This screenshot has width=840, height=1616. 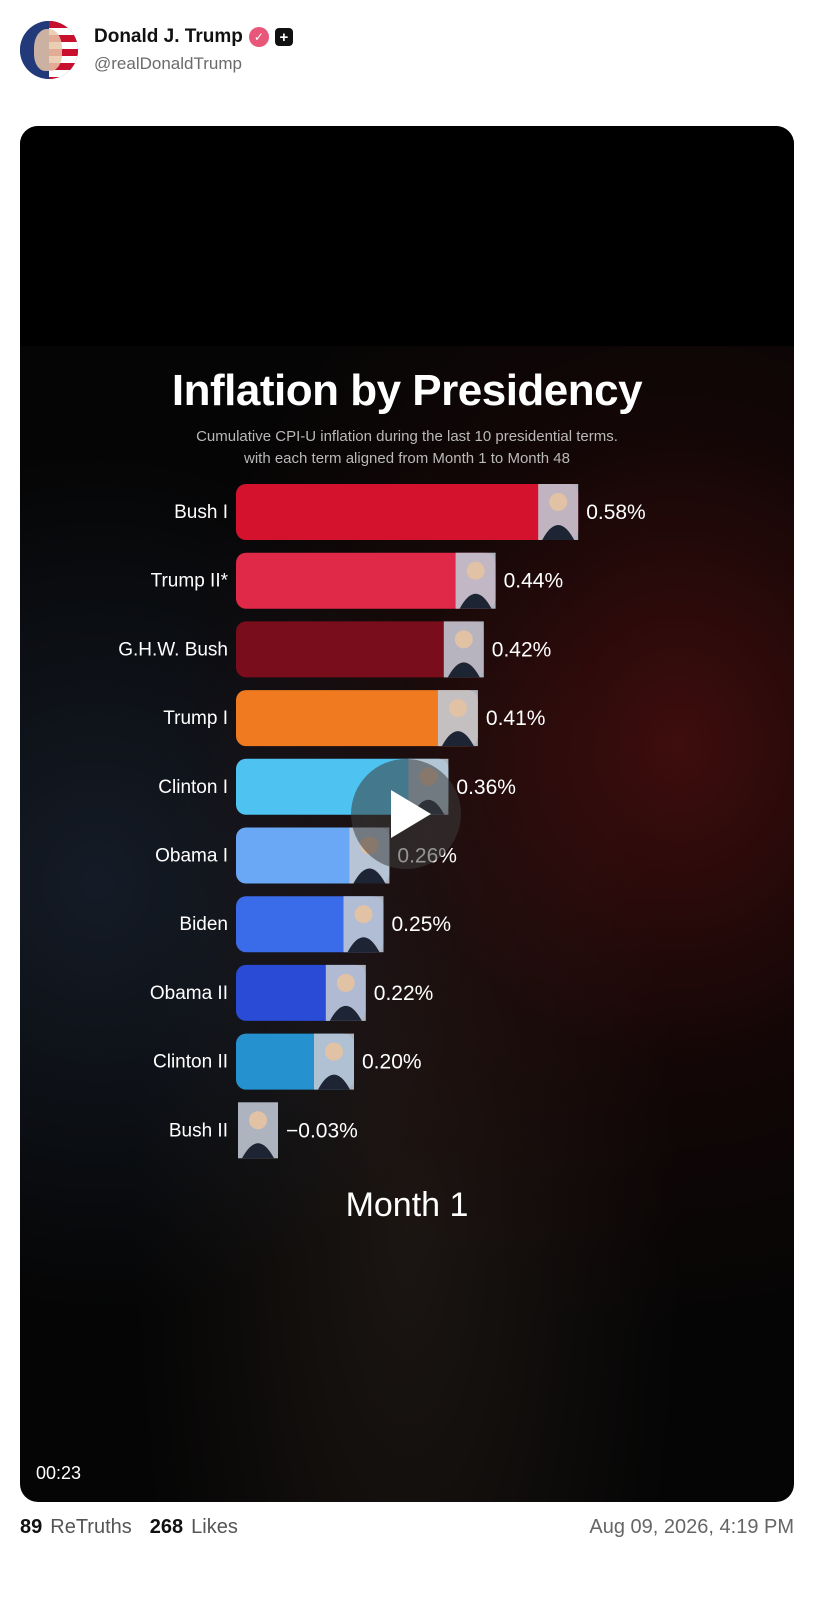 I want to click on bar-trump-ii, so click(x=366, y=580).